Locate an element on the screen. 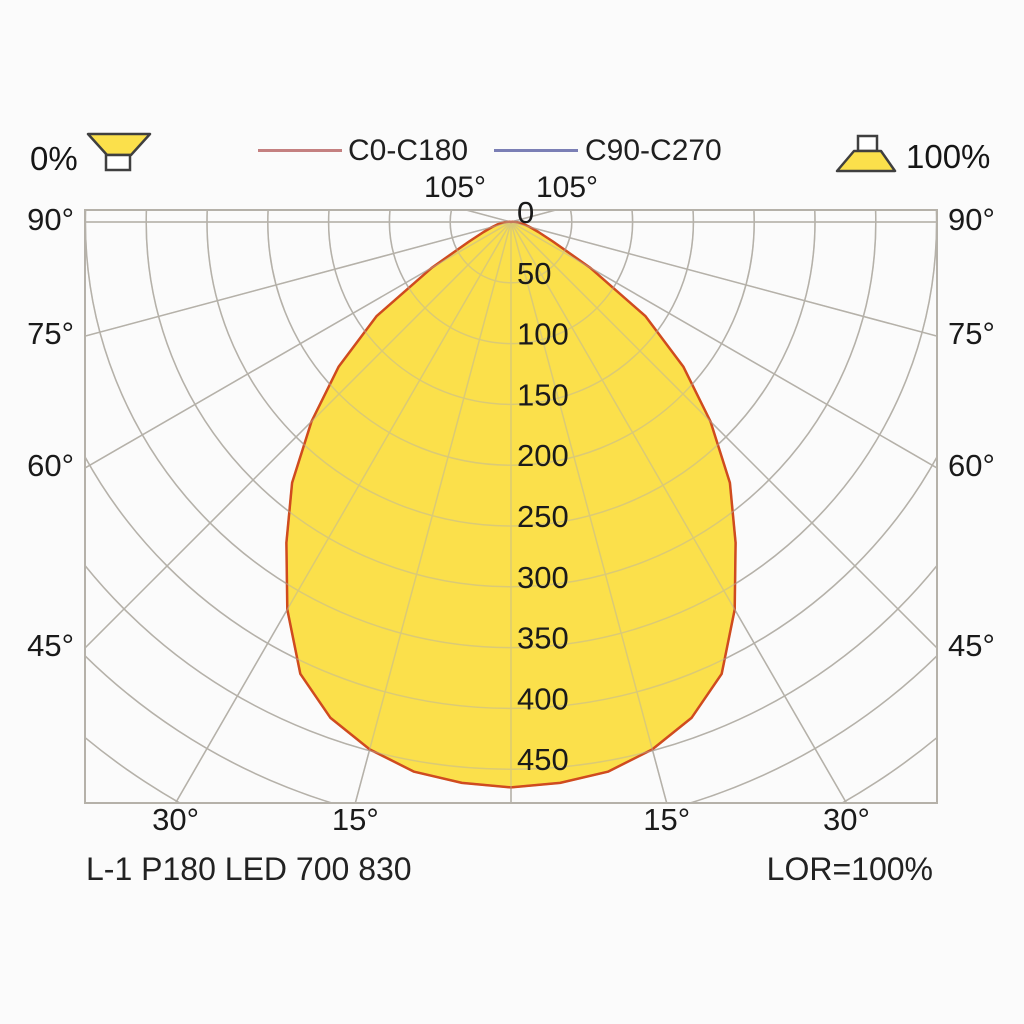  upward-light-icon is located at coordinates (119, 152).